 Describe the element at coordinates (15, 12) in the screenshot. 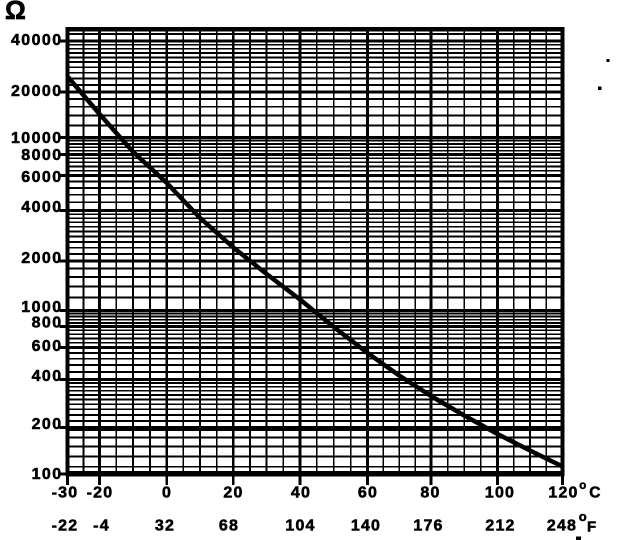

I see `svg-text: Ω` at that location.